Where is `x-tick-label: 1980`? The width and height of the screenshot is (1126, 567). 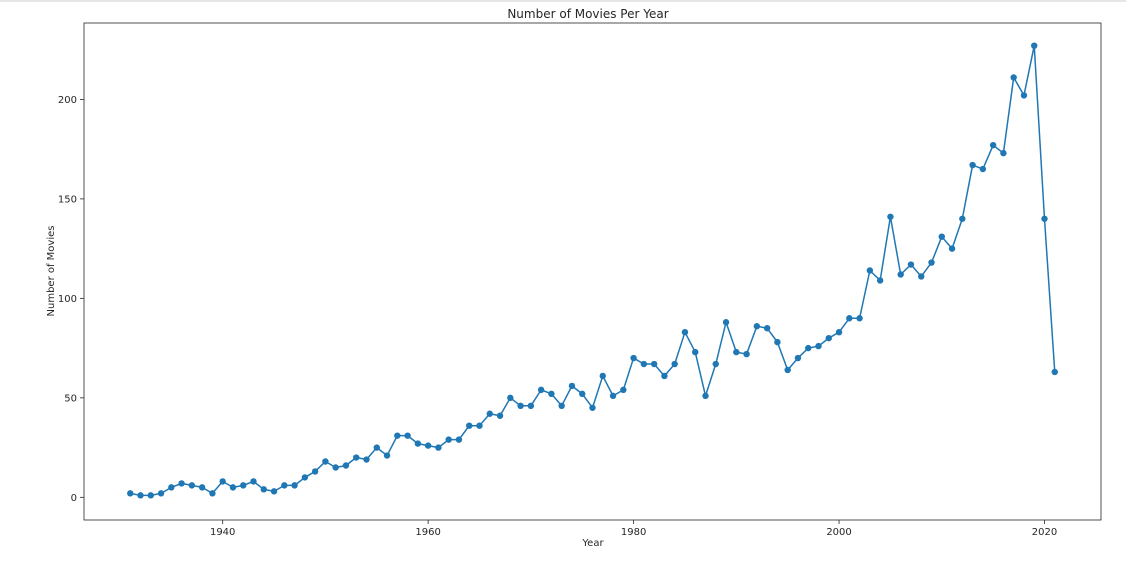
x-tick-label: 1980 is located at coordinates (633, 532).